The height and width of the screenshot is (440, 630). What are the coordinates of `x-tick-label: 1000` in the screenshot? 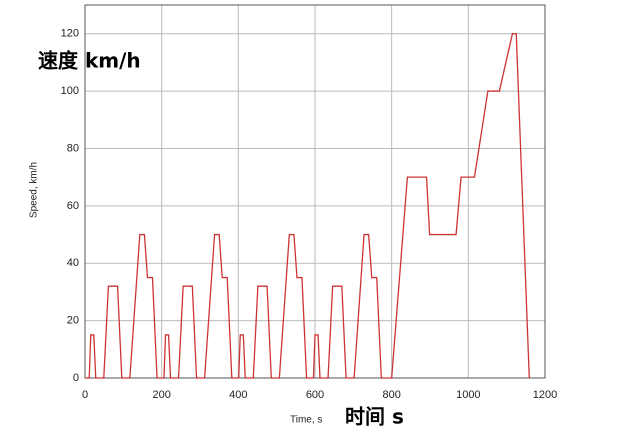 It's located at (468, 395).